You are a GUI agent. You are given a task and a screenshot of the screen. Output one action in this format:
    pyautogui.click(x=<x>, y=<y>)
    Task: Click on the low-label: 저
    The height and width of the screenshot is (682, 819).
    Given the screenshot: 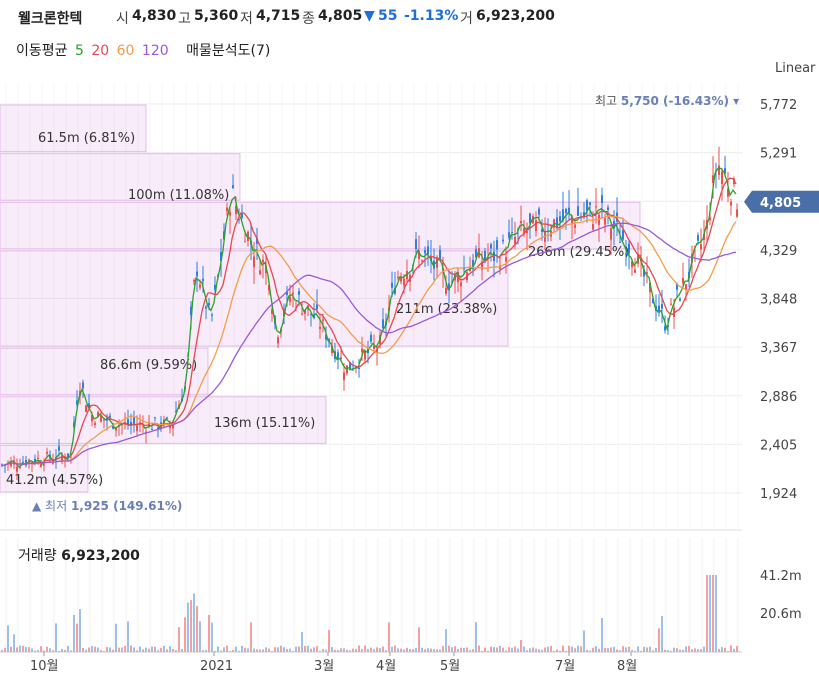 What is the action you would take?
    pyautogui.click(x=246, y=19)
    